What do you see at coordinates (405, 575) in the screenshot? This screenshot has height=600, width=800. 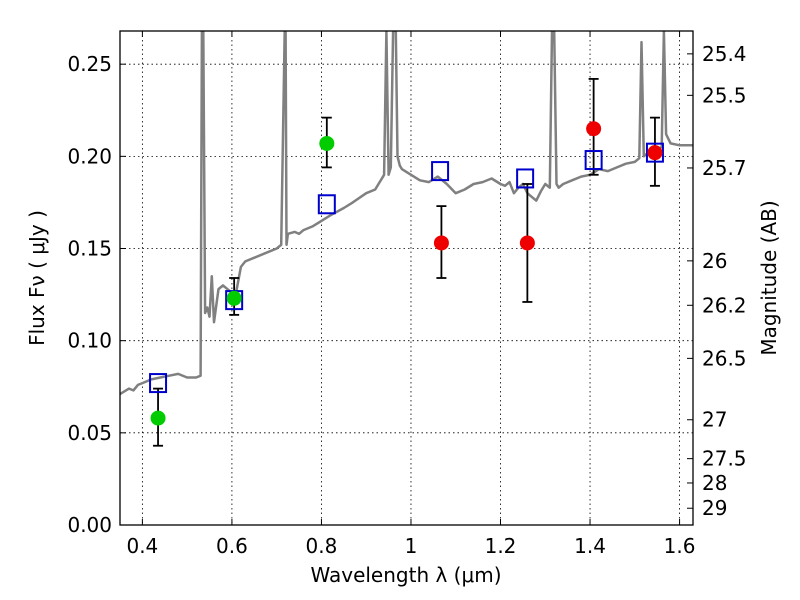 I see `x-axis-label: Wavelength λ (μm)` at bounding box center [405, 575].